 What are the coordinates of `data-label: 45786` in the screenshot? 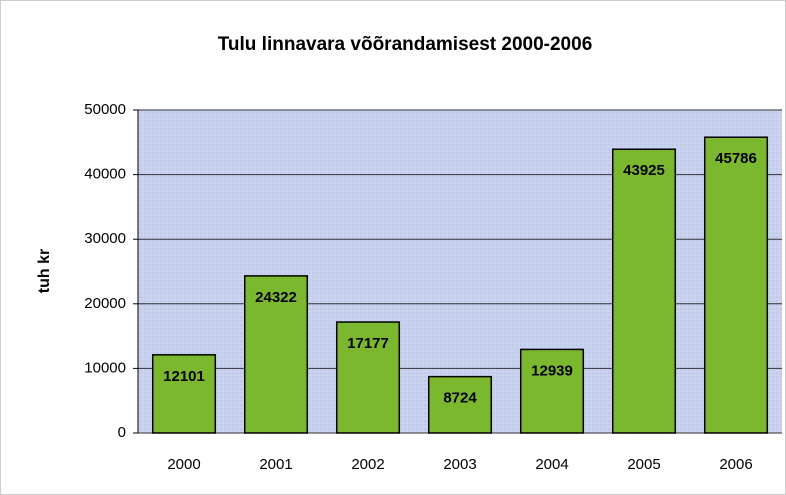 It's located at (736, 158).